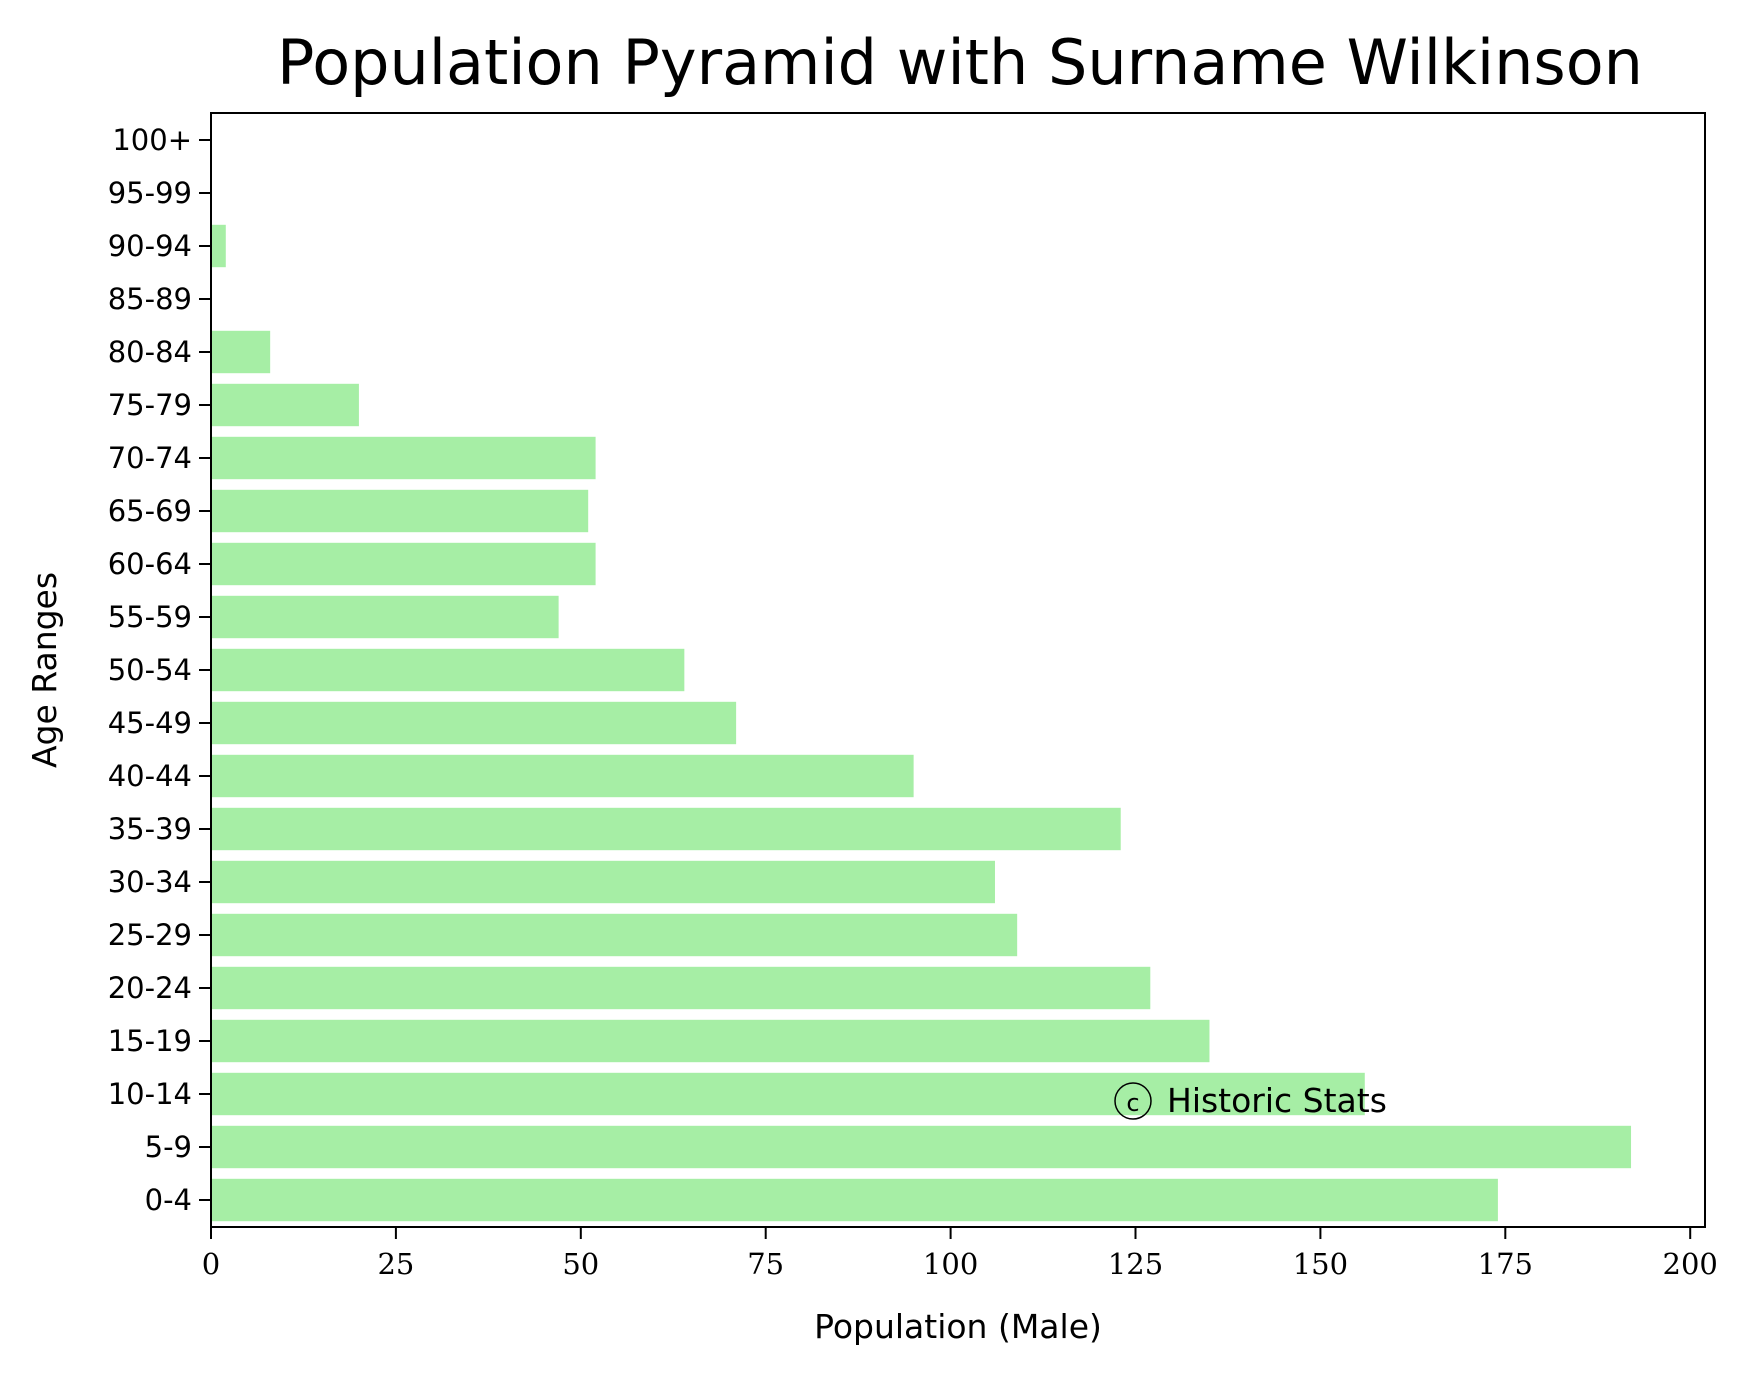  What do you see at coordinates (150, 458) in the screenshot?
I see `y-tick-label-70-74: 70-74` at bounding box center [150, 458].